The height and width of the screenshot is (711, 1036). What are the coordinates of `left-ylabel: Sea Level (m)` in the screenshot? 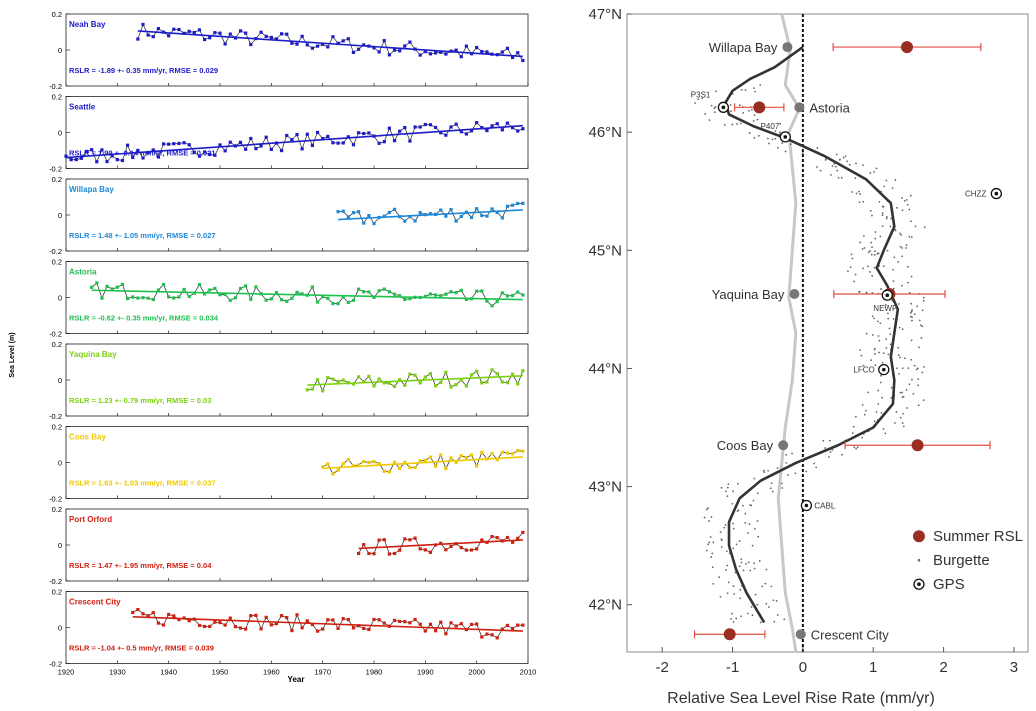 It's located at (12, 354).